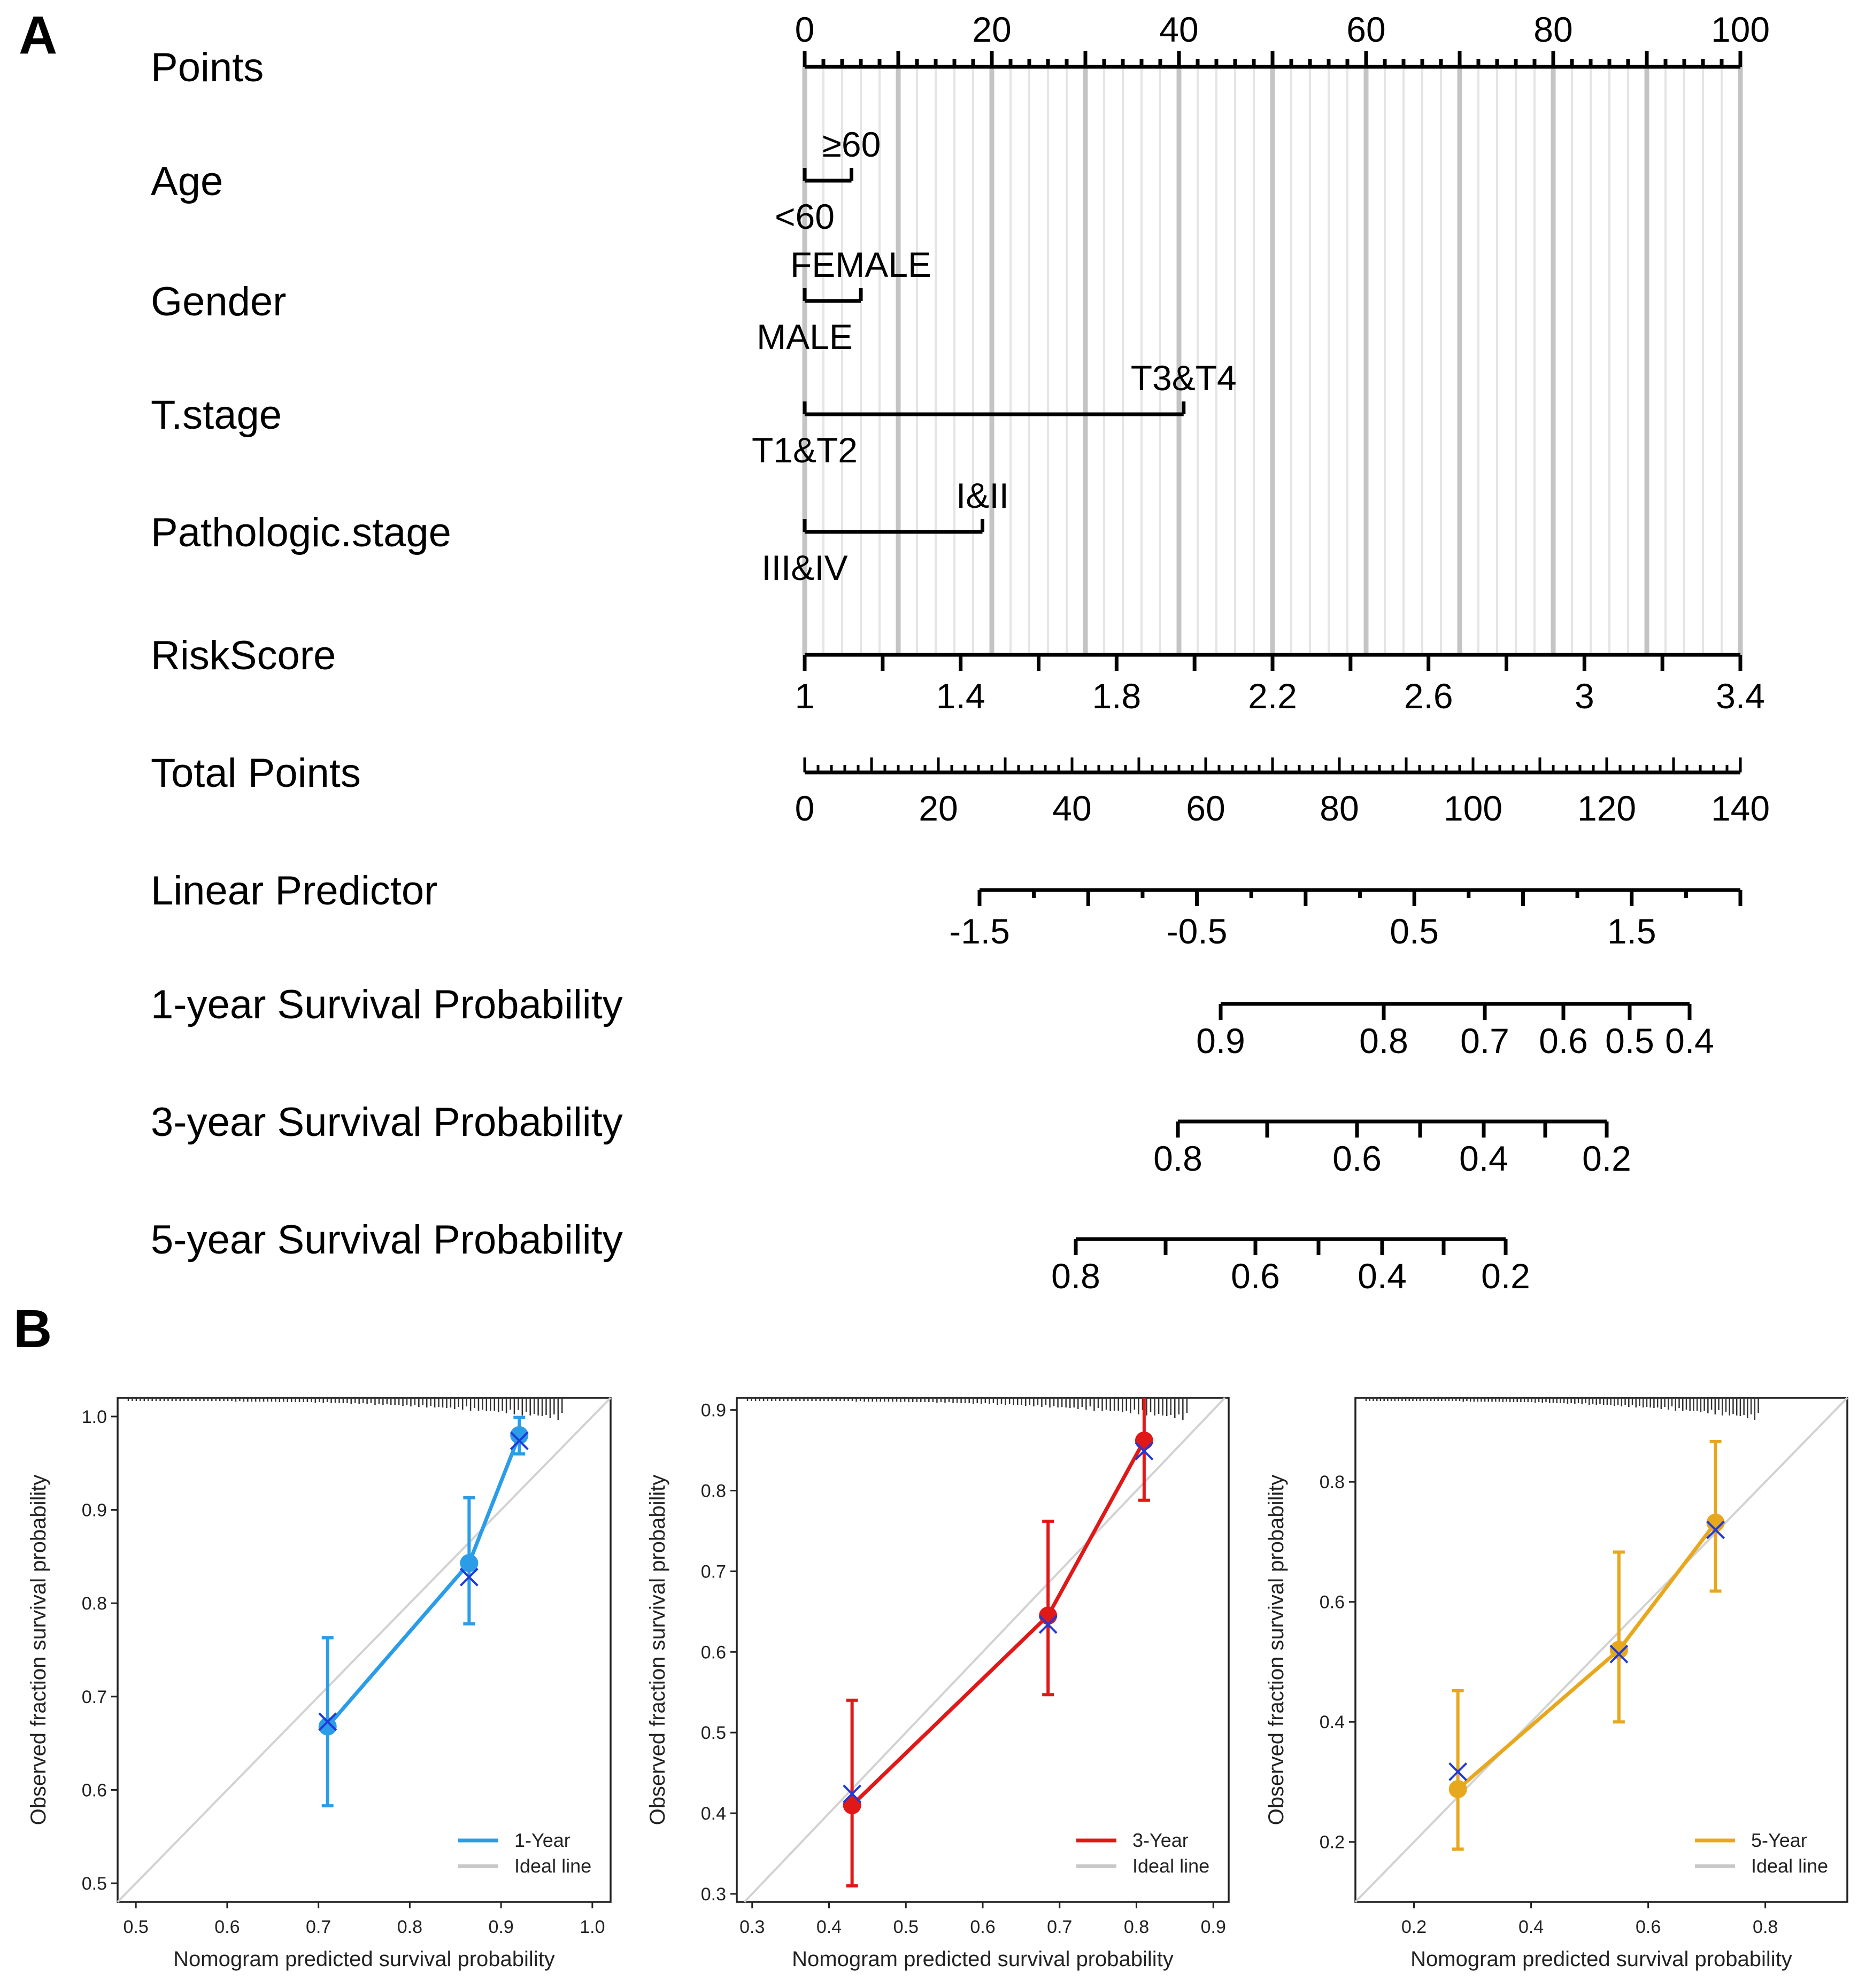 Image resolution: width=1858 pixels, height=1988 pixels. Describe the element at coordinates (301, 532) in the screenshot. I see `nomogram-row-label: Pathologic.stage` at that location.